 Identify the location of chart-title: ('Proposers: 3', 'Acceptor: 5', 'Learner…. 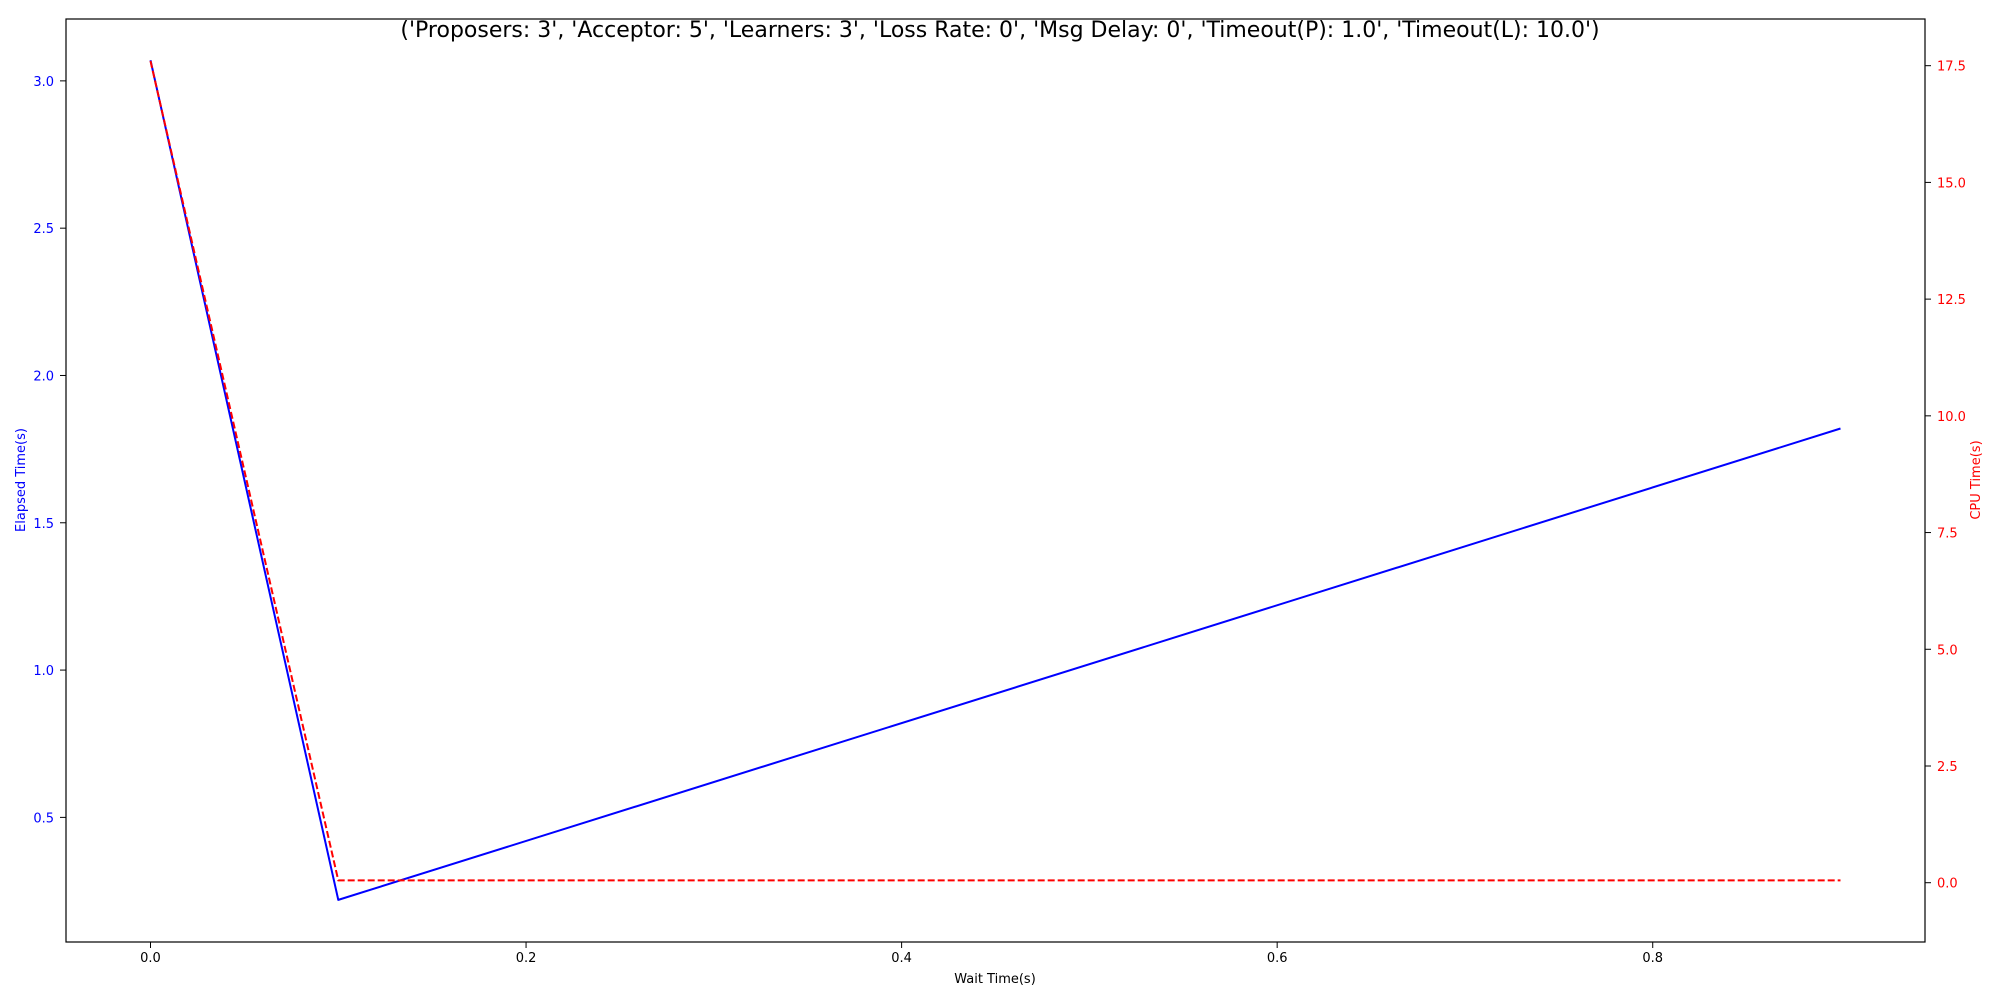
(999, 30).